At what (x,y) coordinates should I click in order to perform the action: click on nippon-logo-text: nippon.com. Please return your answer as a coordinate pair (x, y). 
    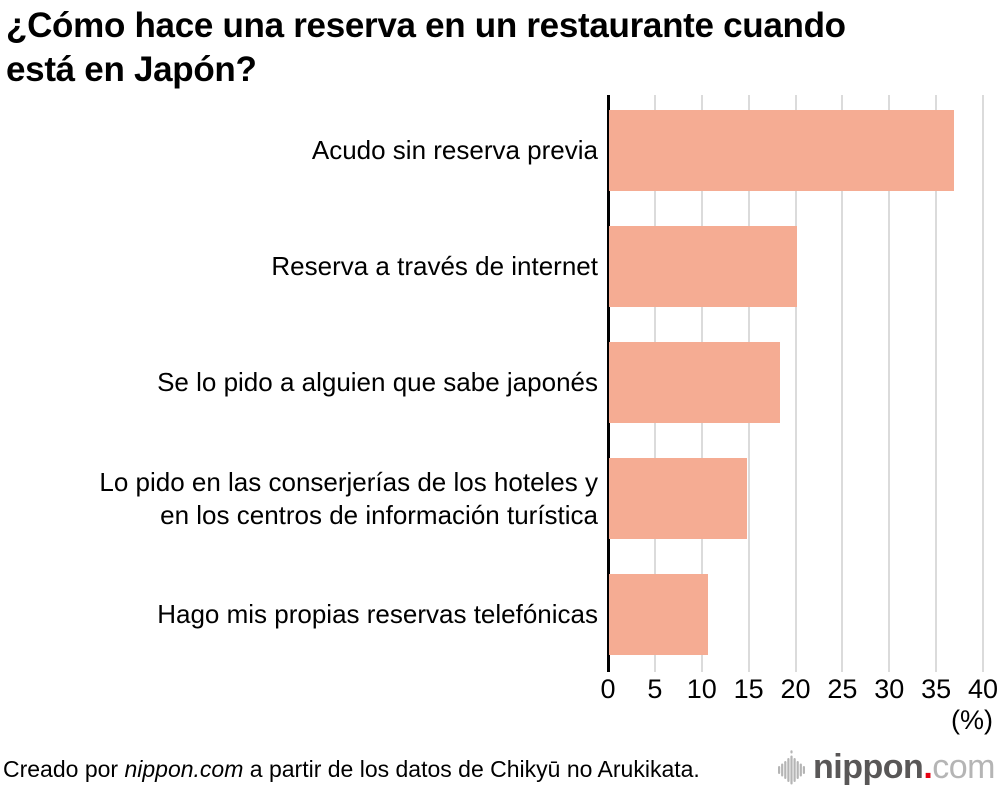
    Looking at the image, I should click on (904, 767).